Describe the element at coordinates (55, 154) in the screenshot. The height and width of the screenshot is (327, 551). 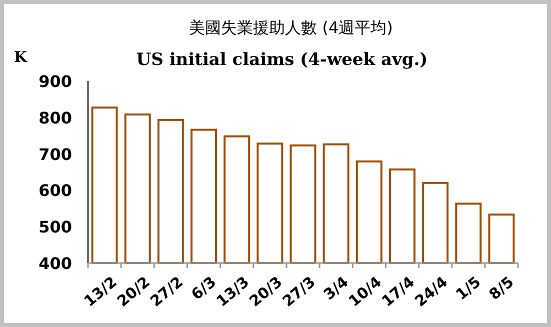
I see `y-tick-label: 700` at that location.